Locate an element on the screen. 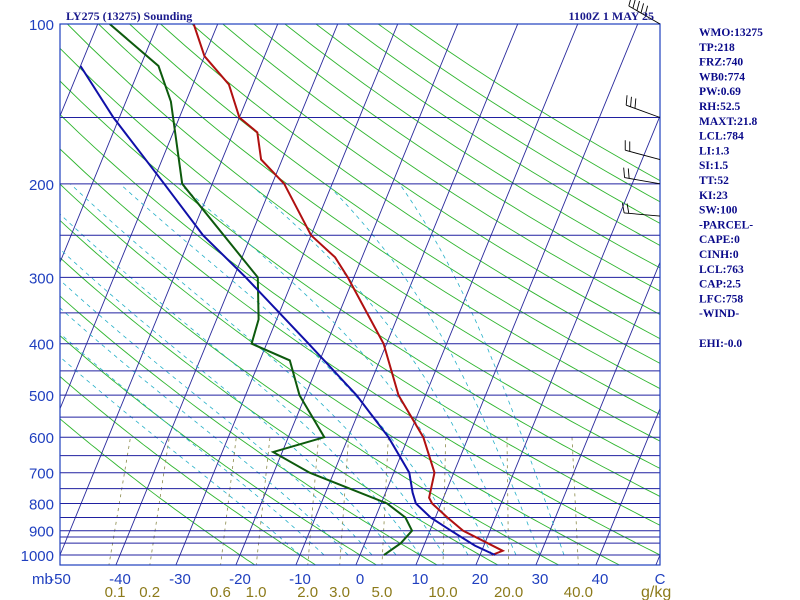 This screenshot has height=600, width=800. pressure-tick-label: 700 is located at coordinates (41, 474).